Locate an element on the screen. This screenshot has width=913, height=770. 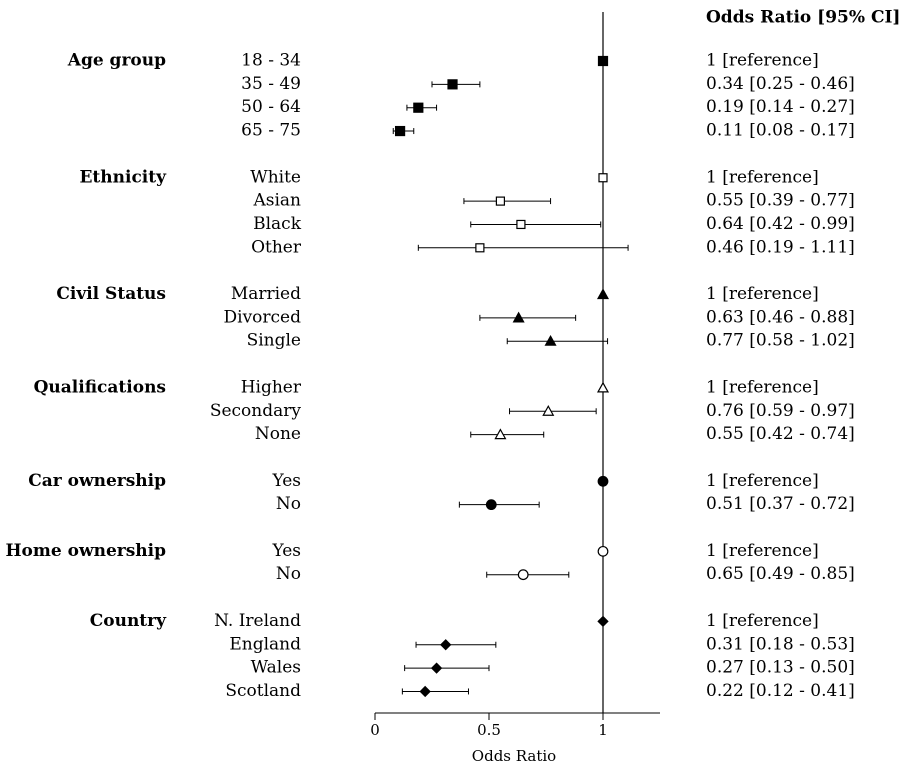
level-label: Wales is located at coordinates (276, 668).